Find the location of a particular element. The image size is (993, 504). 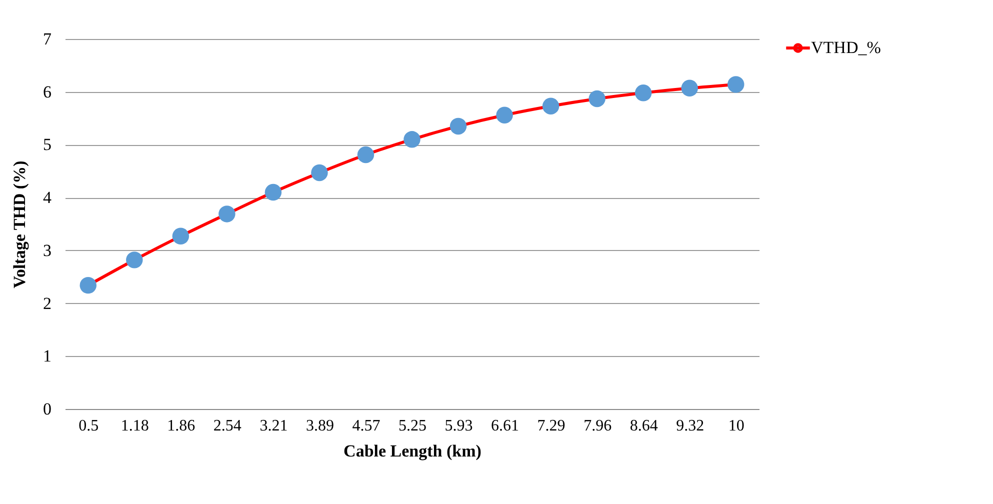

y-tick-label: 5 is located at coordinates (47, 144).